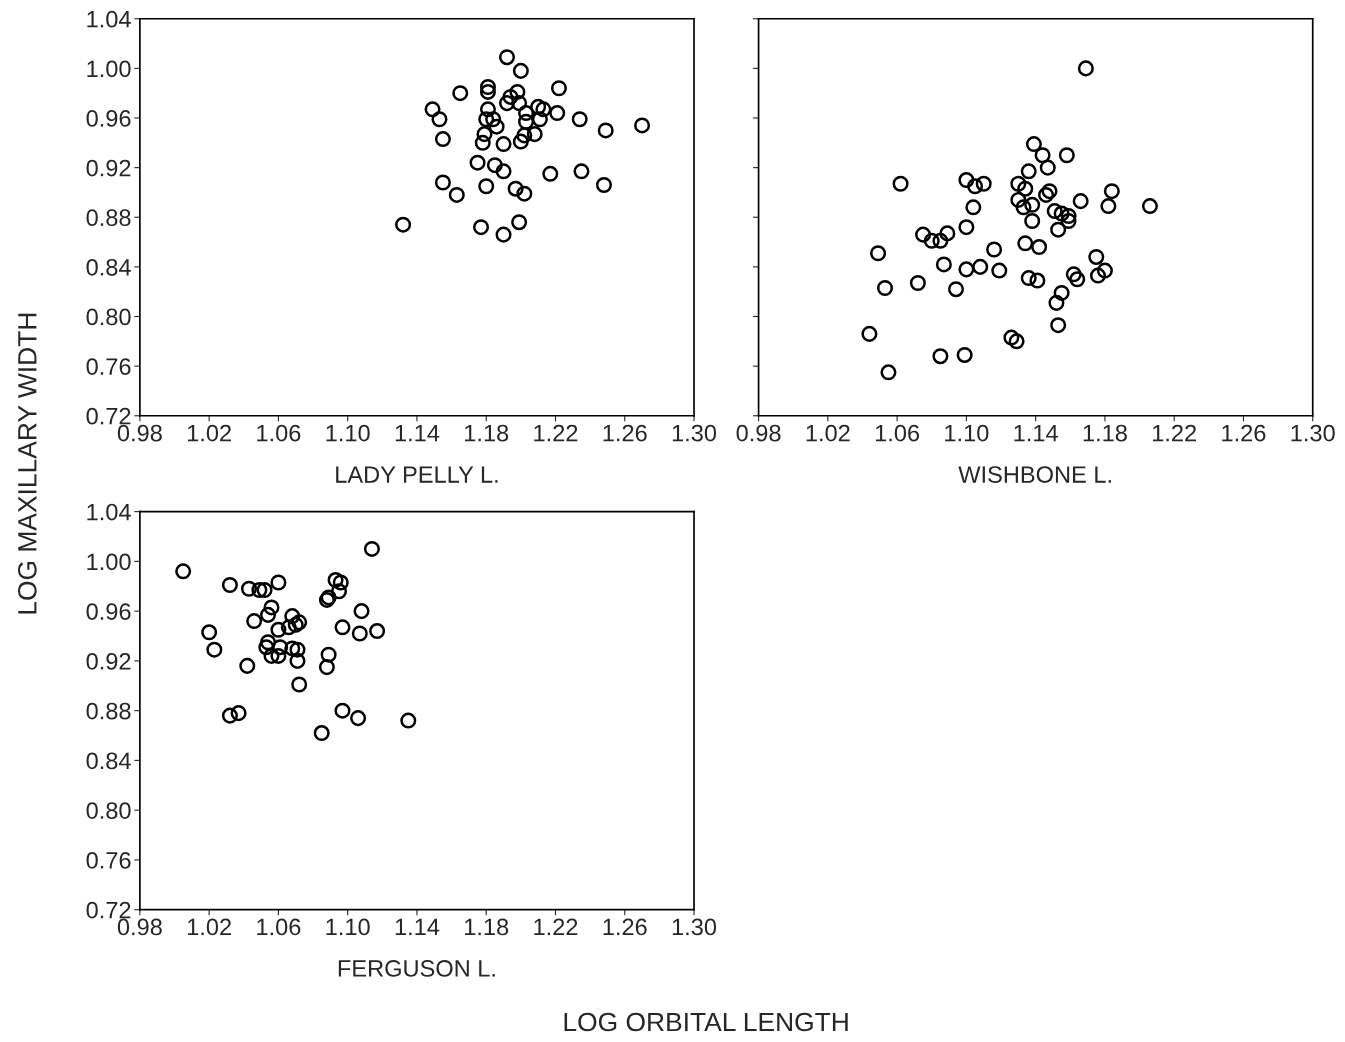  What do you see at coordinates (27, 463) in the screenshot?
I see `y-axis-title: LOG MAXILLARY WIDTH` at bounding box center [27, 463].